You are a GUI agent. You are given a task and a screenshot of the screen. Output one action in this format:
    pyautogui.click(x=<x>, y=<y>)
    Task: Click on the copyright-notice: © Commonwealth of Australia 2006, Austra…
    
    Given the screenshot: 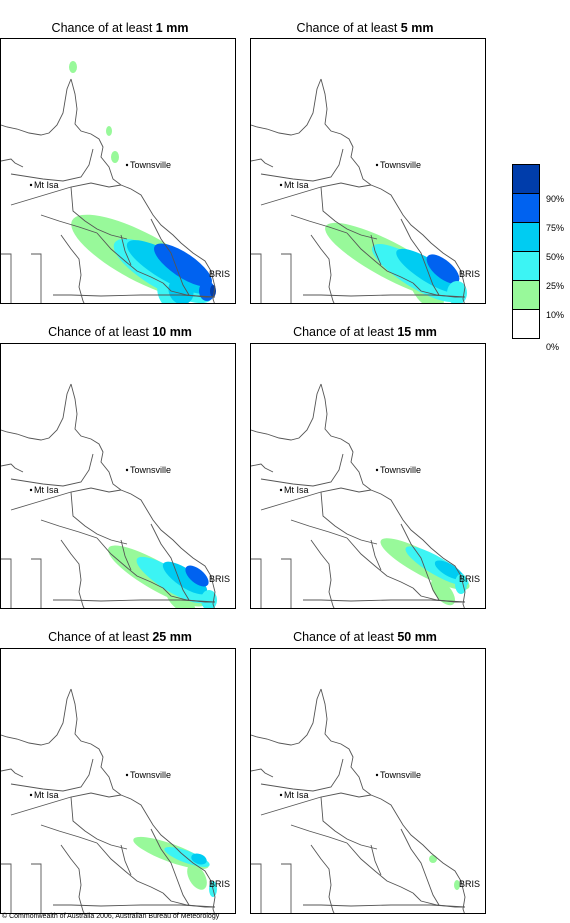 What is the action you would take?
    pyautogui.click(x=111, y=916)
    